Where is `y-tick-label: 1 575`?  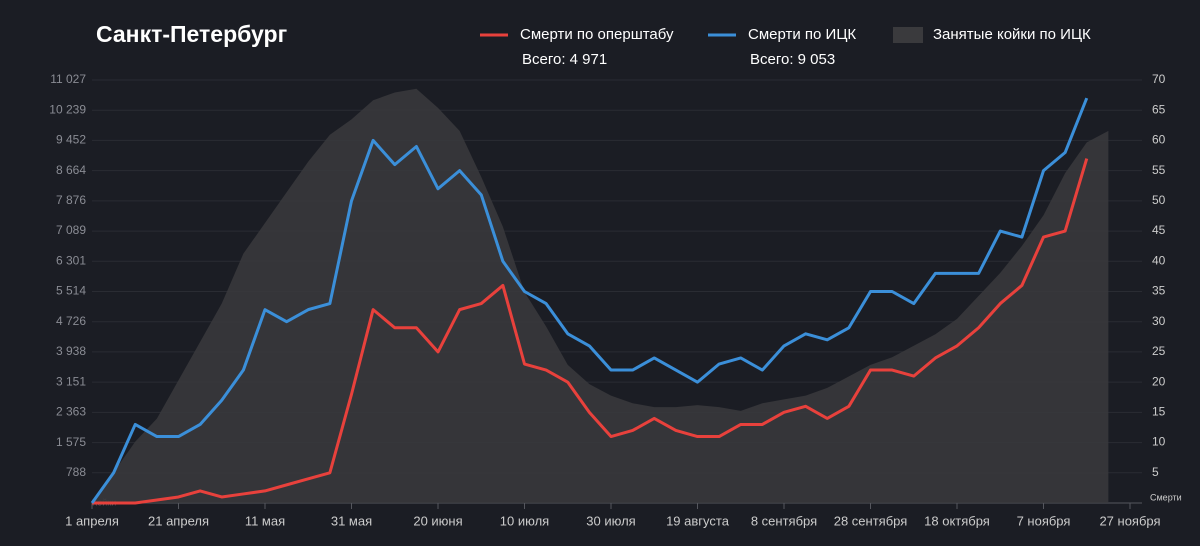 y-tick-label: 1 575 is located at coordinates (71, 442).